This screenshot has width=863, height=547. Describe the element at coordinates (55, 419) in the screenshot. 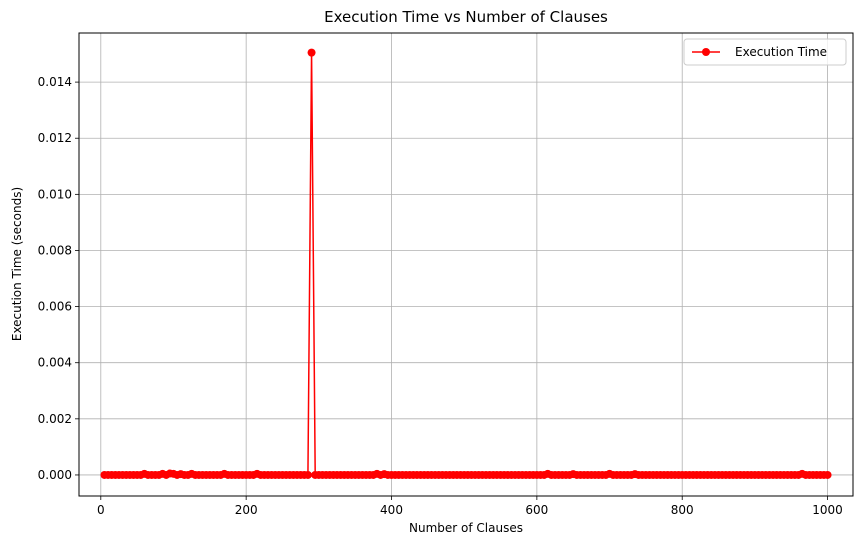

I see `y-tick-label: 0.002` at that location.